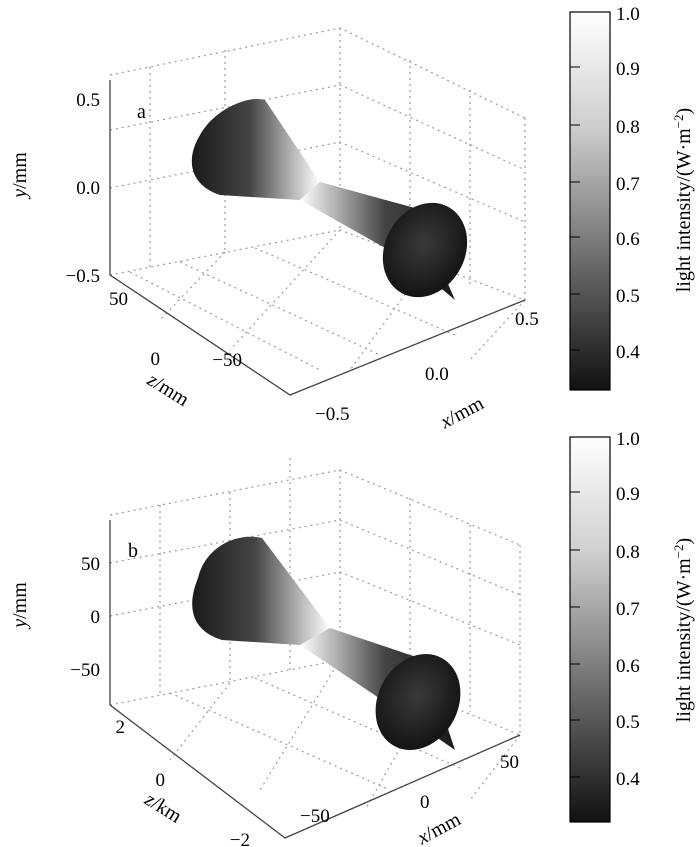 The height and width of the screenshot is (847, 700). I want to click on panel-b-colorbar-tick: 1.0, so click(628, 439).